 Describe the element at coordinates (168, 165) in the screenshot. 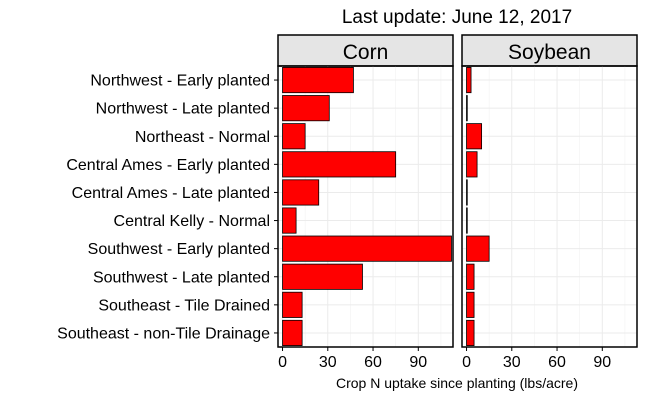

I see `category-label: Central Ames - Early planted` at that location.